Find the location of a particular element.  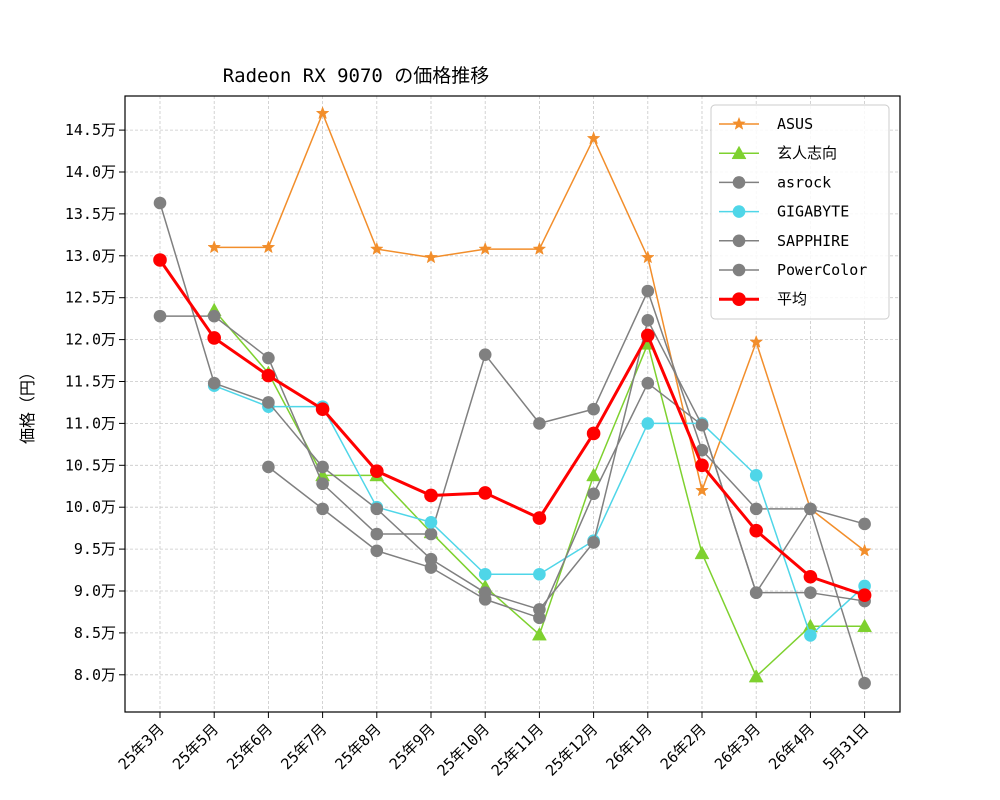

legend-label: 平均 is located at coordinates (792, 299).